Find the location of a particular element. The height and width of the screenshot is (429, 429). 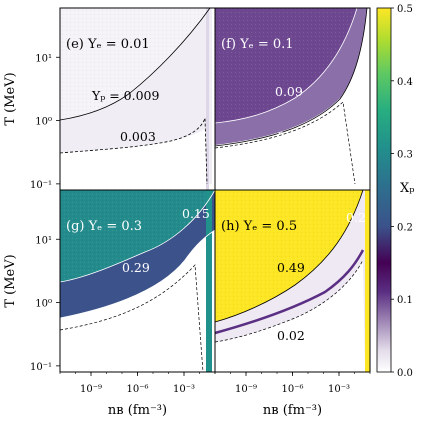

panel-title: (e) Yₑ = 0.01 is located at coordinates (108, 44).